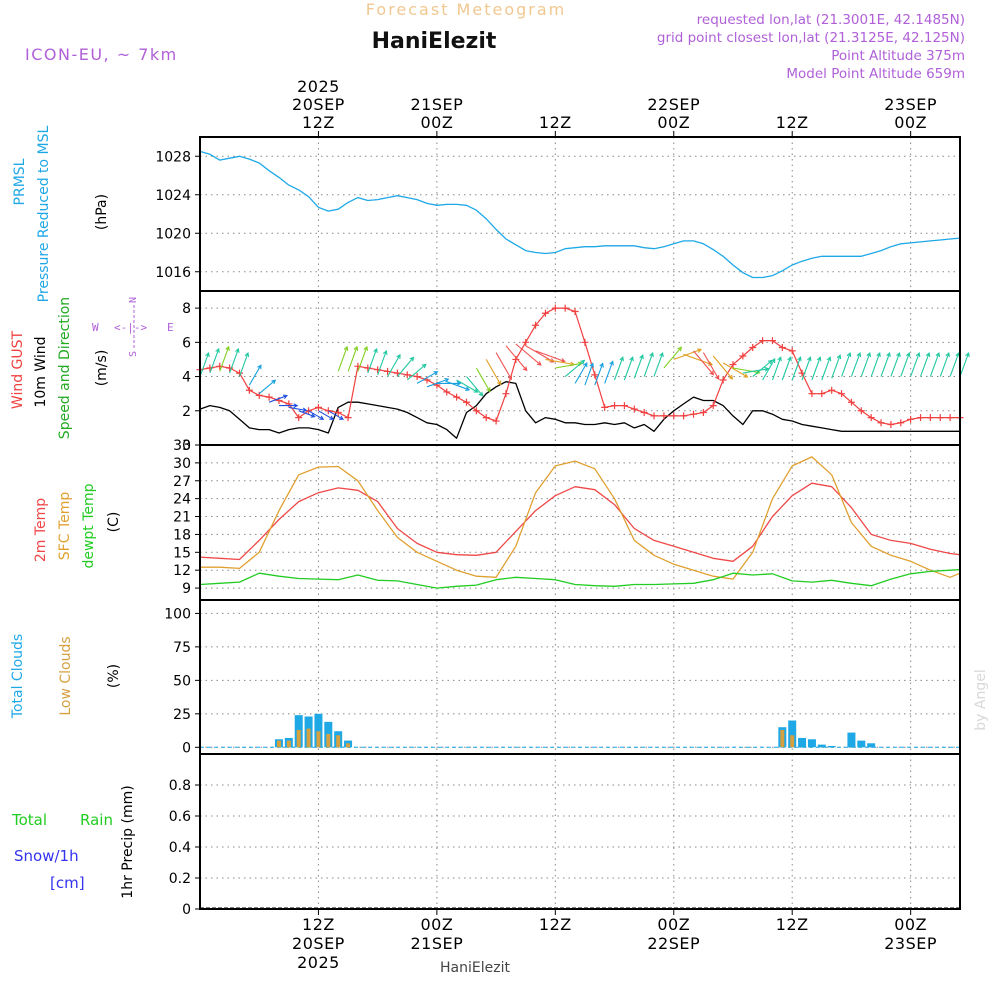 Image resolution: width=1000 pixels, height=1000 pixels. I want to click on ytick-label-pressure: 1024, so click(173, 196).